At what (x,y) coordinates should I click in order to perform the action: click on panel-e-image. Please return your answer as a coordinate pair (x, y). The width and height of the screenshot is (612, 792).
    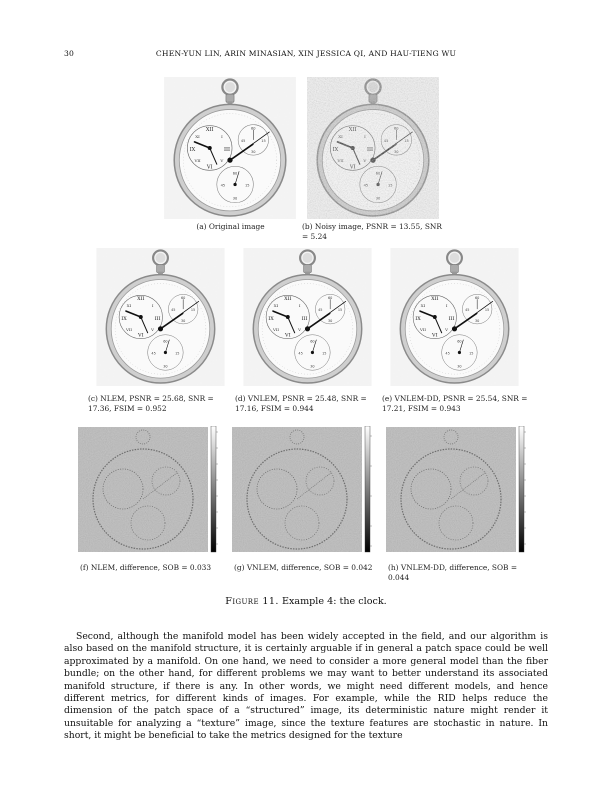
    Looking at the image, I should click on (454, 317).